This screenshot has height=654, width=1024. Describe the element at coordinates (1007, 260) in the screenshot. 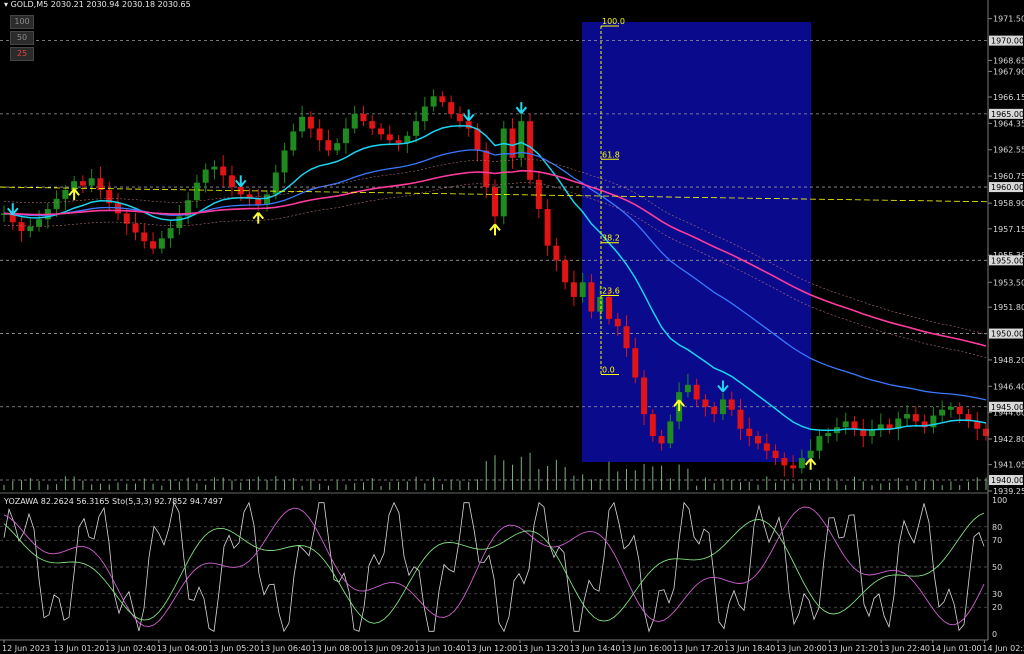

I see `price-tick-label: 1955.00` at that location.